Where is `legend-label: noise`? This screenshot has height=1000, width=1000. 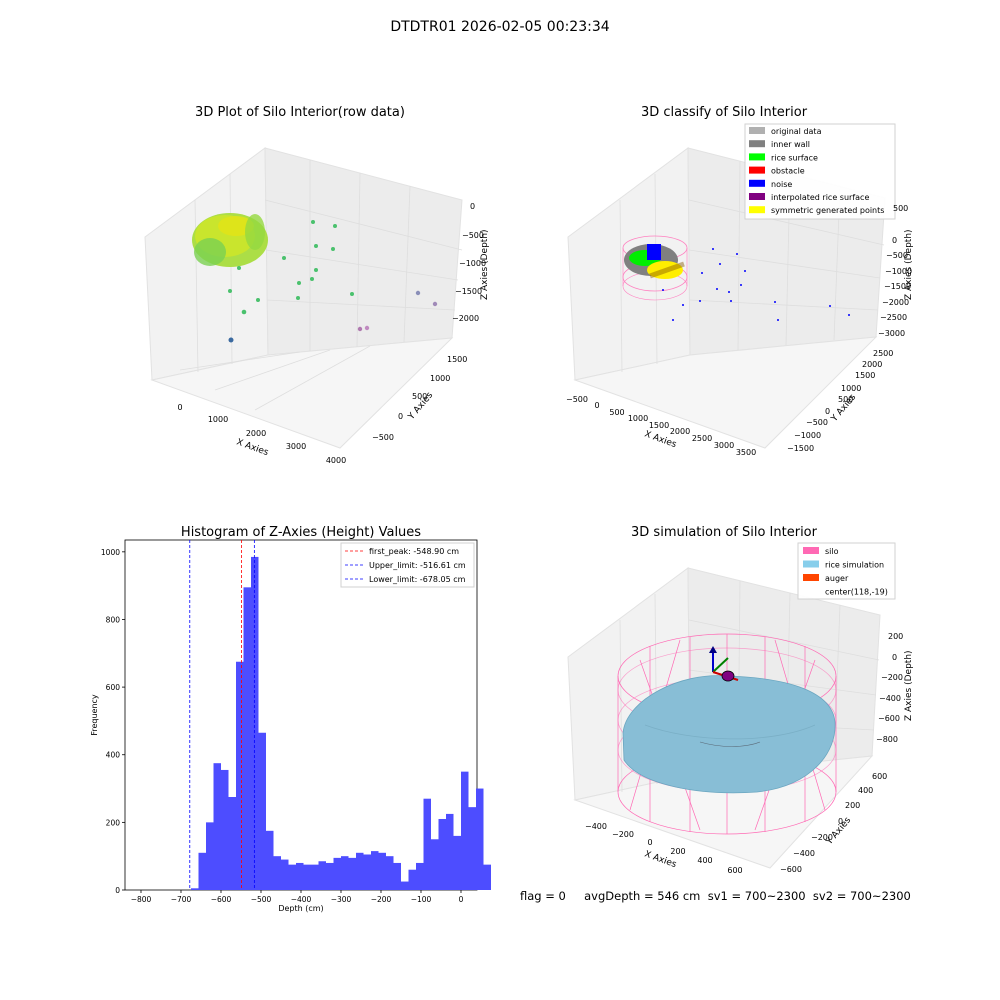
legend-label: noise is located at coordinates (781, 184).